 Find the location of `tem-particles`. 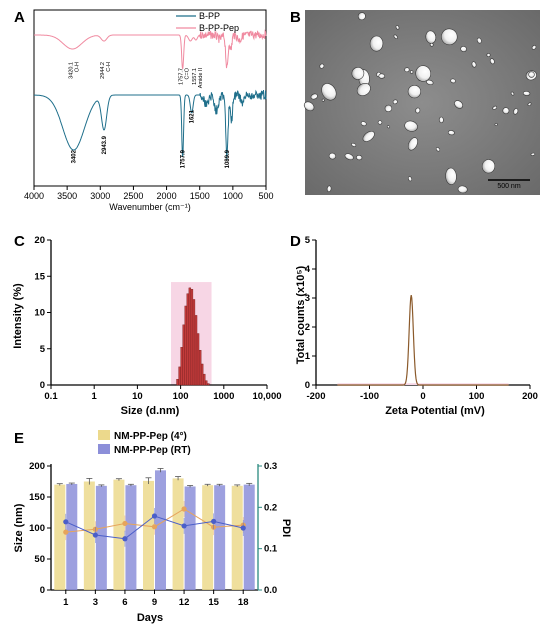

tem-particles is located at coordinates (420, 103).